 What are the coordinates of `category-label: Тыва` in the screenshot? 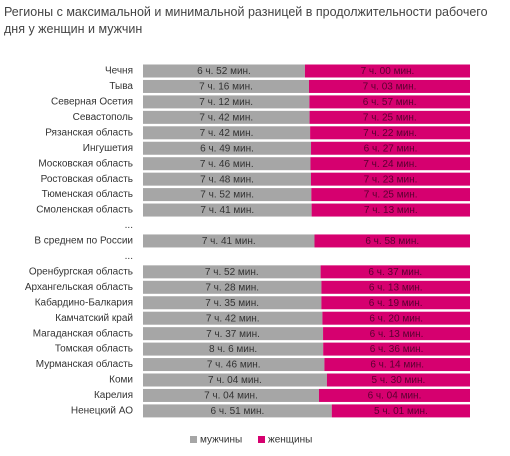 It's located at (121, 86).